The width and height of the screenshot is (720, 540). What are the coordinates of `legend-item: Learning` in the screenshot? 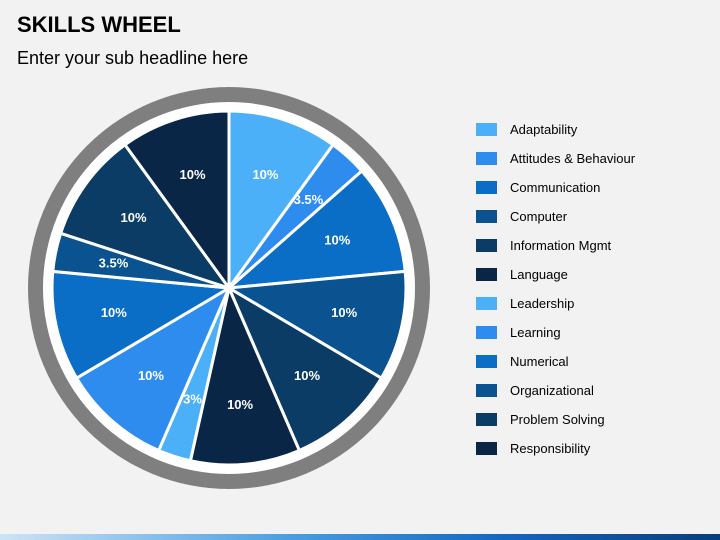 It's located at (555, 332).